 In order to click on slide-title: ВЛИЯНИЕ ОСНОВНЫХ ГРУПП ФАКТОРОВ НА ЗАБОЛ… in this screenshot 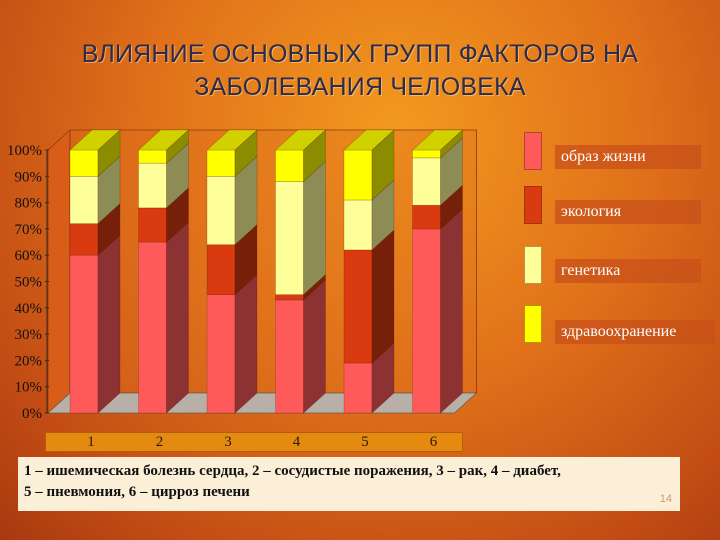, I will do `click(360, 70)`.